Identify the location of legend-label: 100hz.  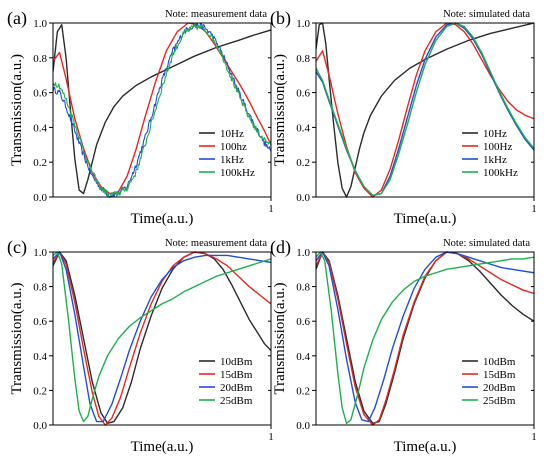
(233, 147).